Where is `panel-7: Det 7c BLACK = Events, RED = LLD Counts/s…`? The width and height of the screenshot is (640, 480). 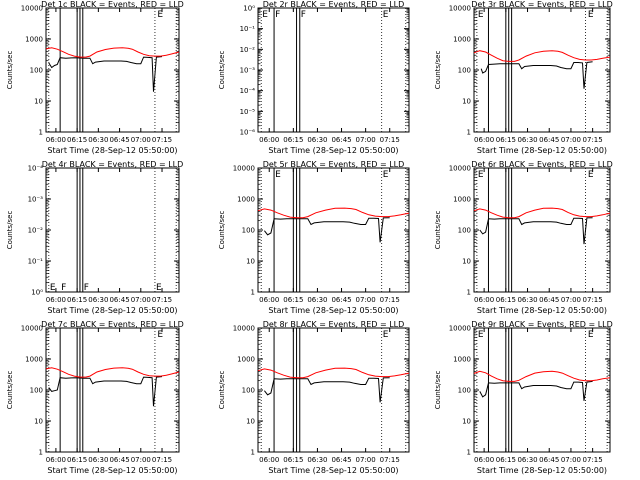
panel-7: Det 7c BLACK = Events, RED = LLD Counts/s… is located at coordinates (95, 397).